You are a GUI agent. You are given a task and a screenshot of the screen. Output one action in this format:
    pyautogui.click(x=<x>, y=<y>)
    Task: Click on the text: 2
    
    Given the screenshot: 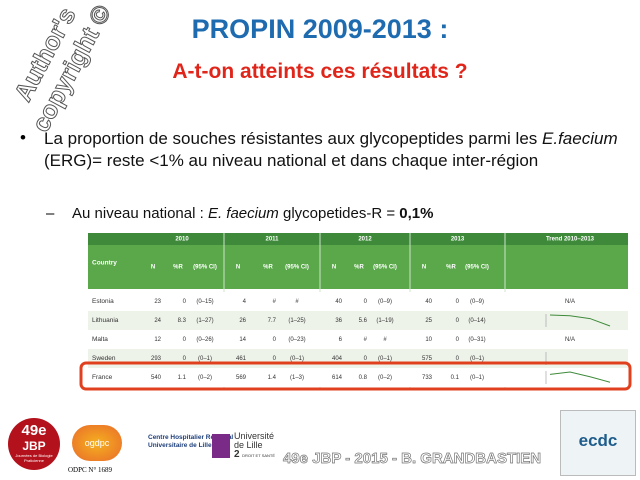 What is the action you would take?
    pyautogui.click(x=237, y=454)
    